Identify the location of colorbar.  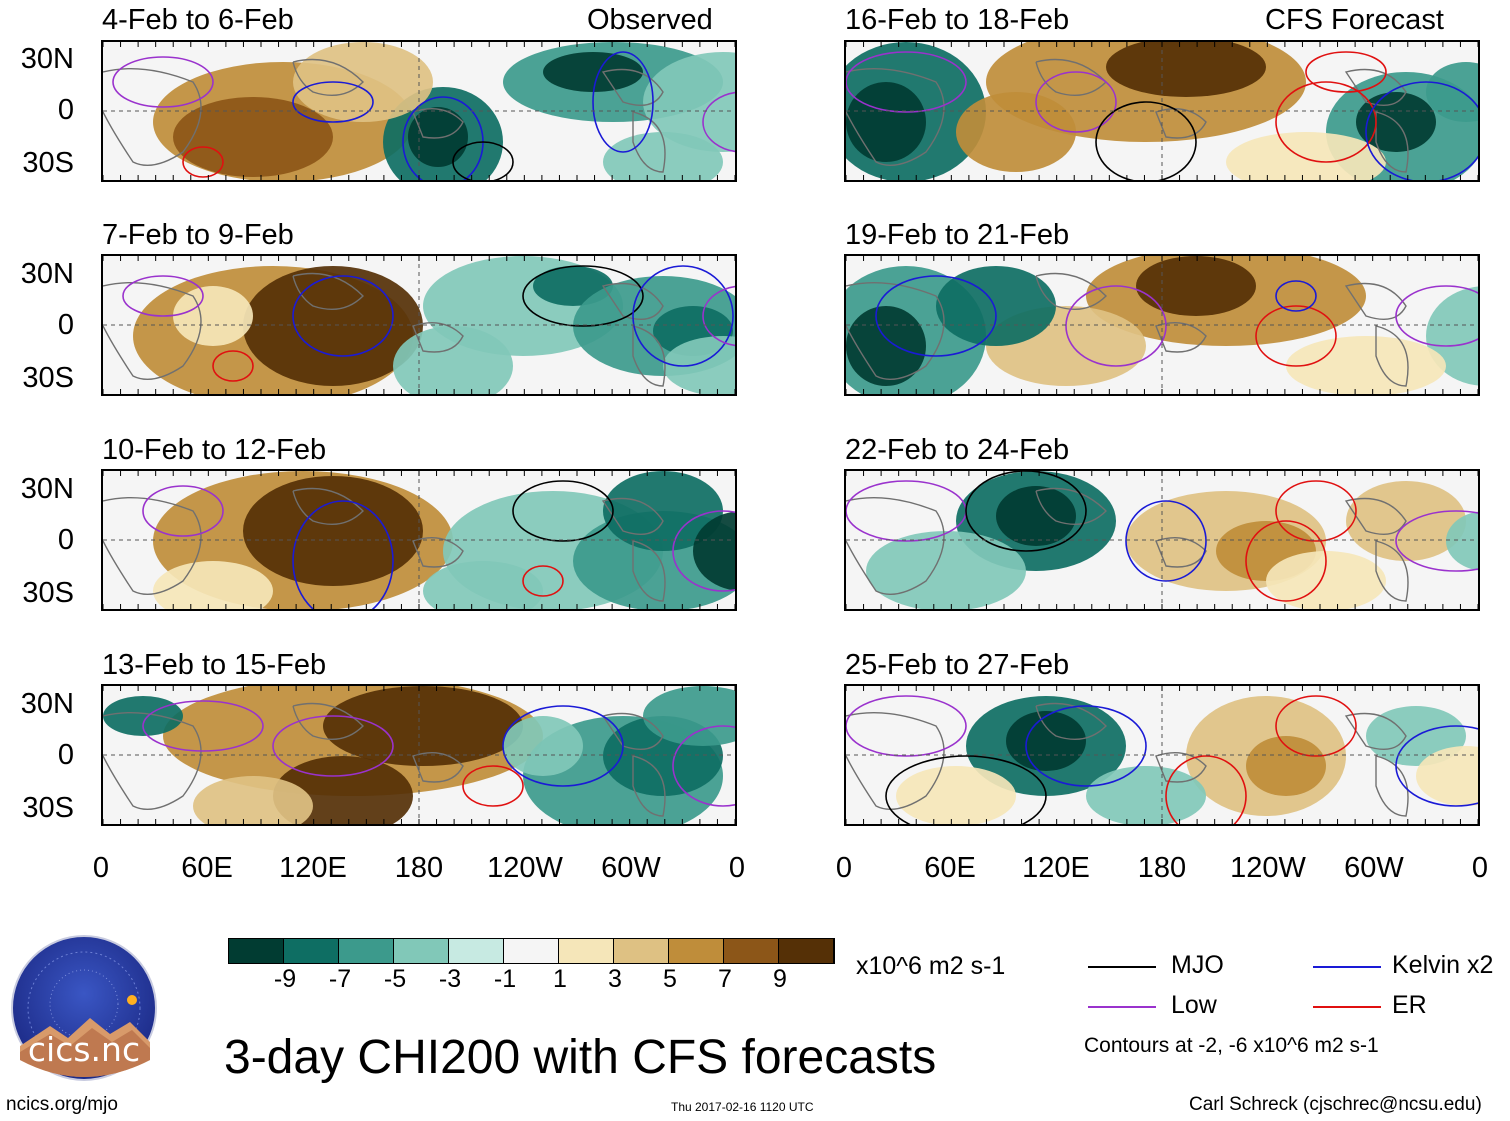
(531, 951).